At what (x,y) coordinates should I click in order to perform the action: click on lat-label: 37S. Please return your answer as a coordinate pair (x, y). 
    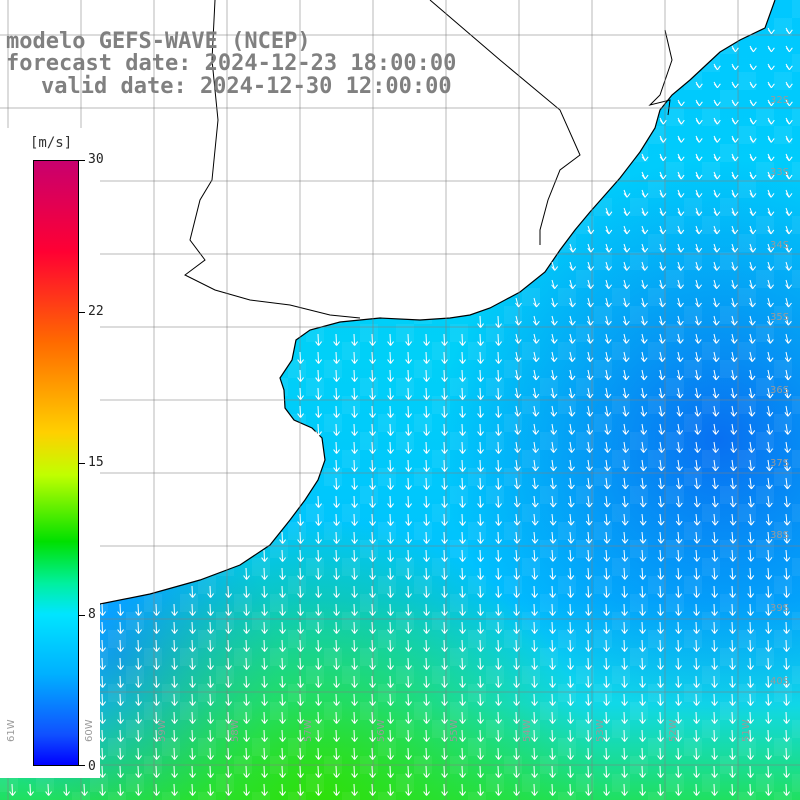
    Looking at the image, I should click on (780, 463).